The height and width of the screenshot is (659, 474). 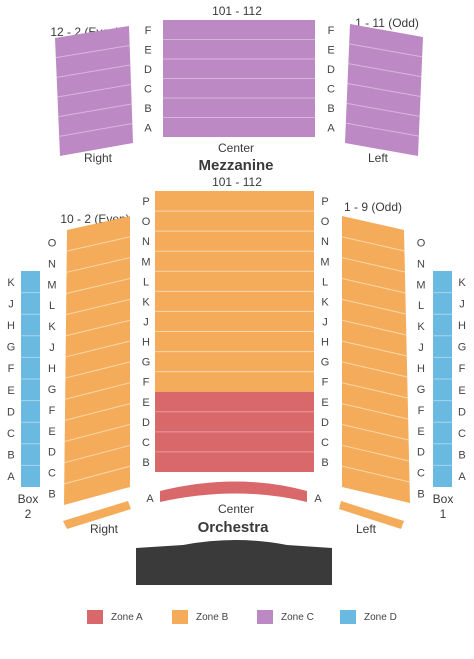 I want to click on orchestra-row-right-c: C, so click(x=325, y=443).